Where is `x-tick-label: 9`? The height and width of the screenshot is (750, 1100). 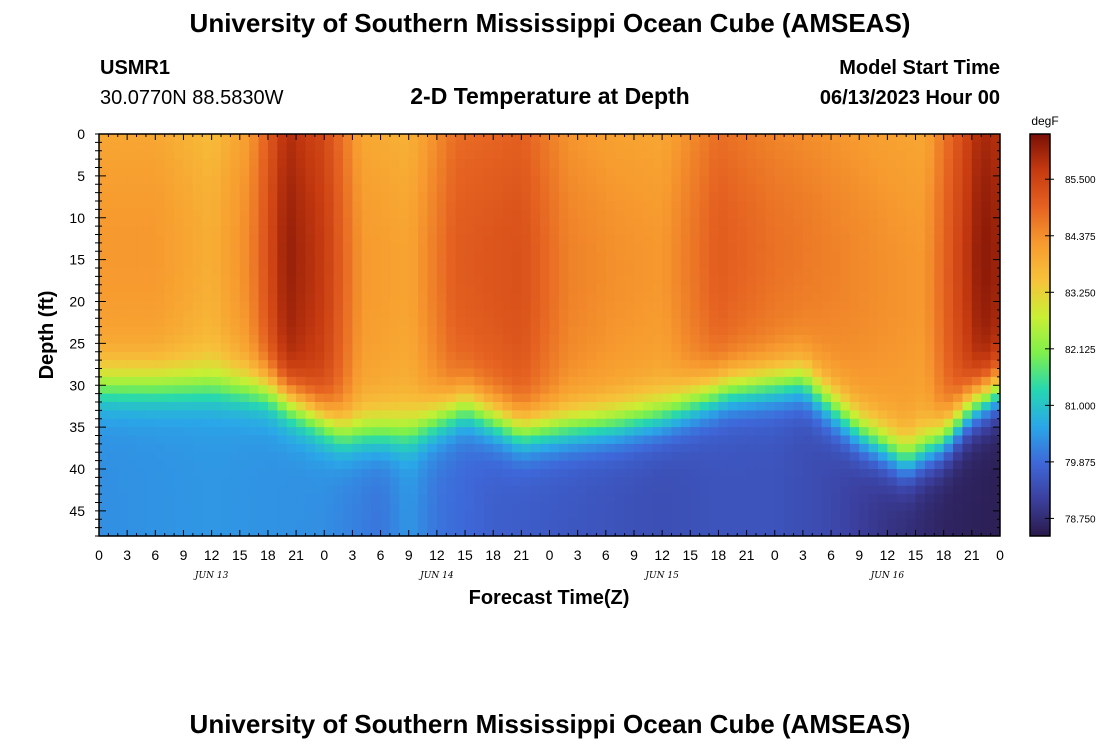 x-tick-label: 9 is located at coordinates (859, 555).